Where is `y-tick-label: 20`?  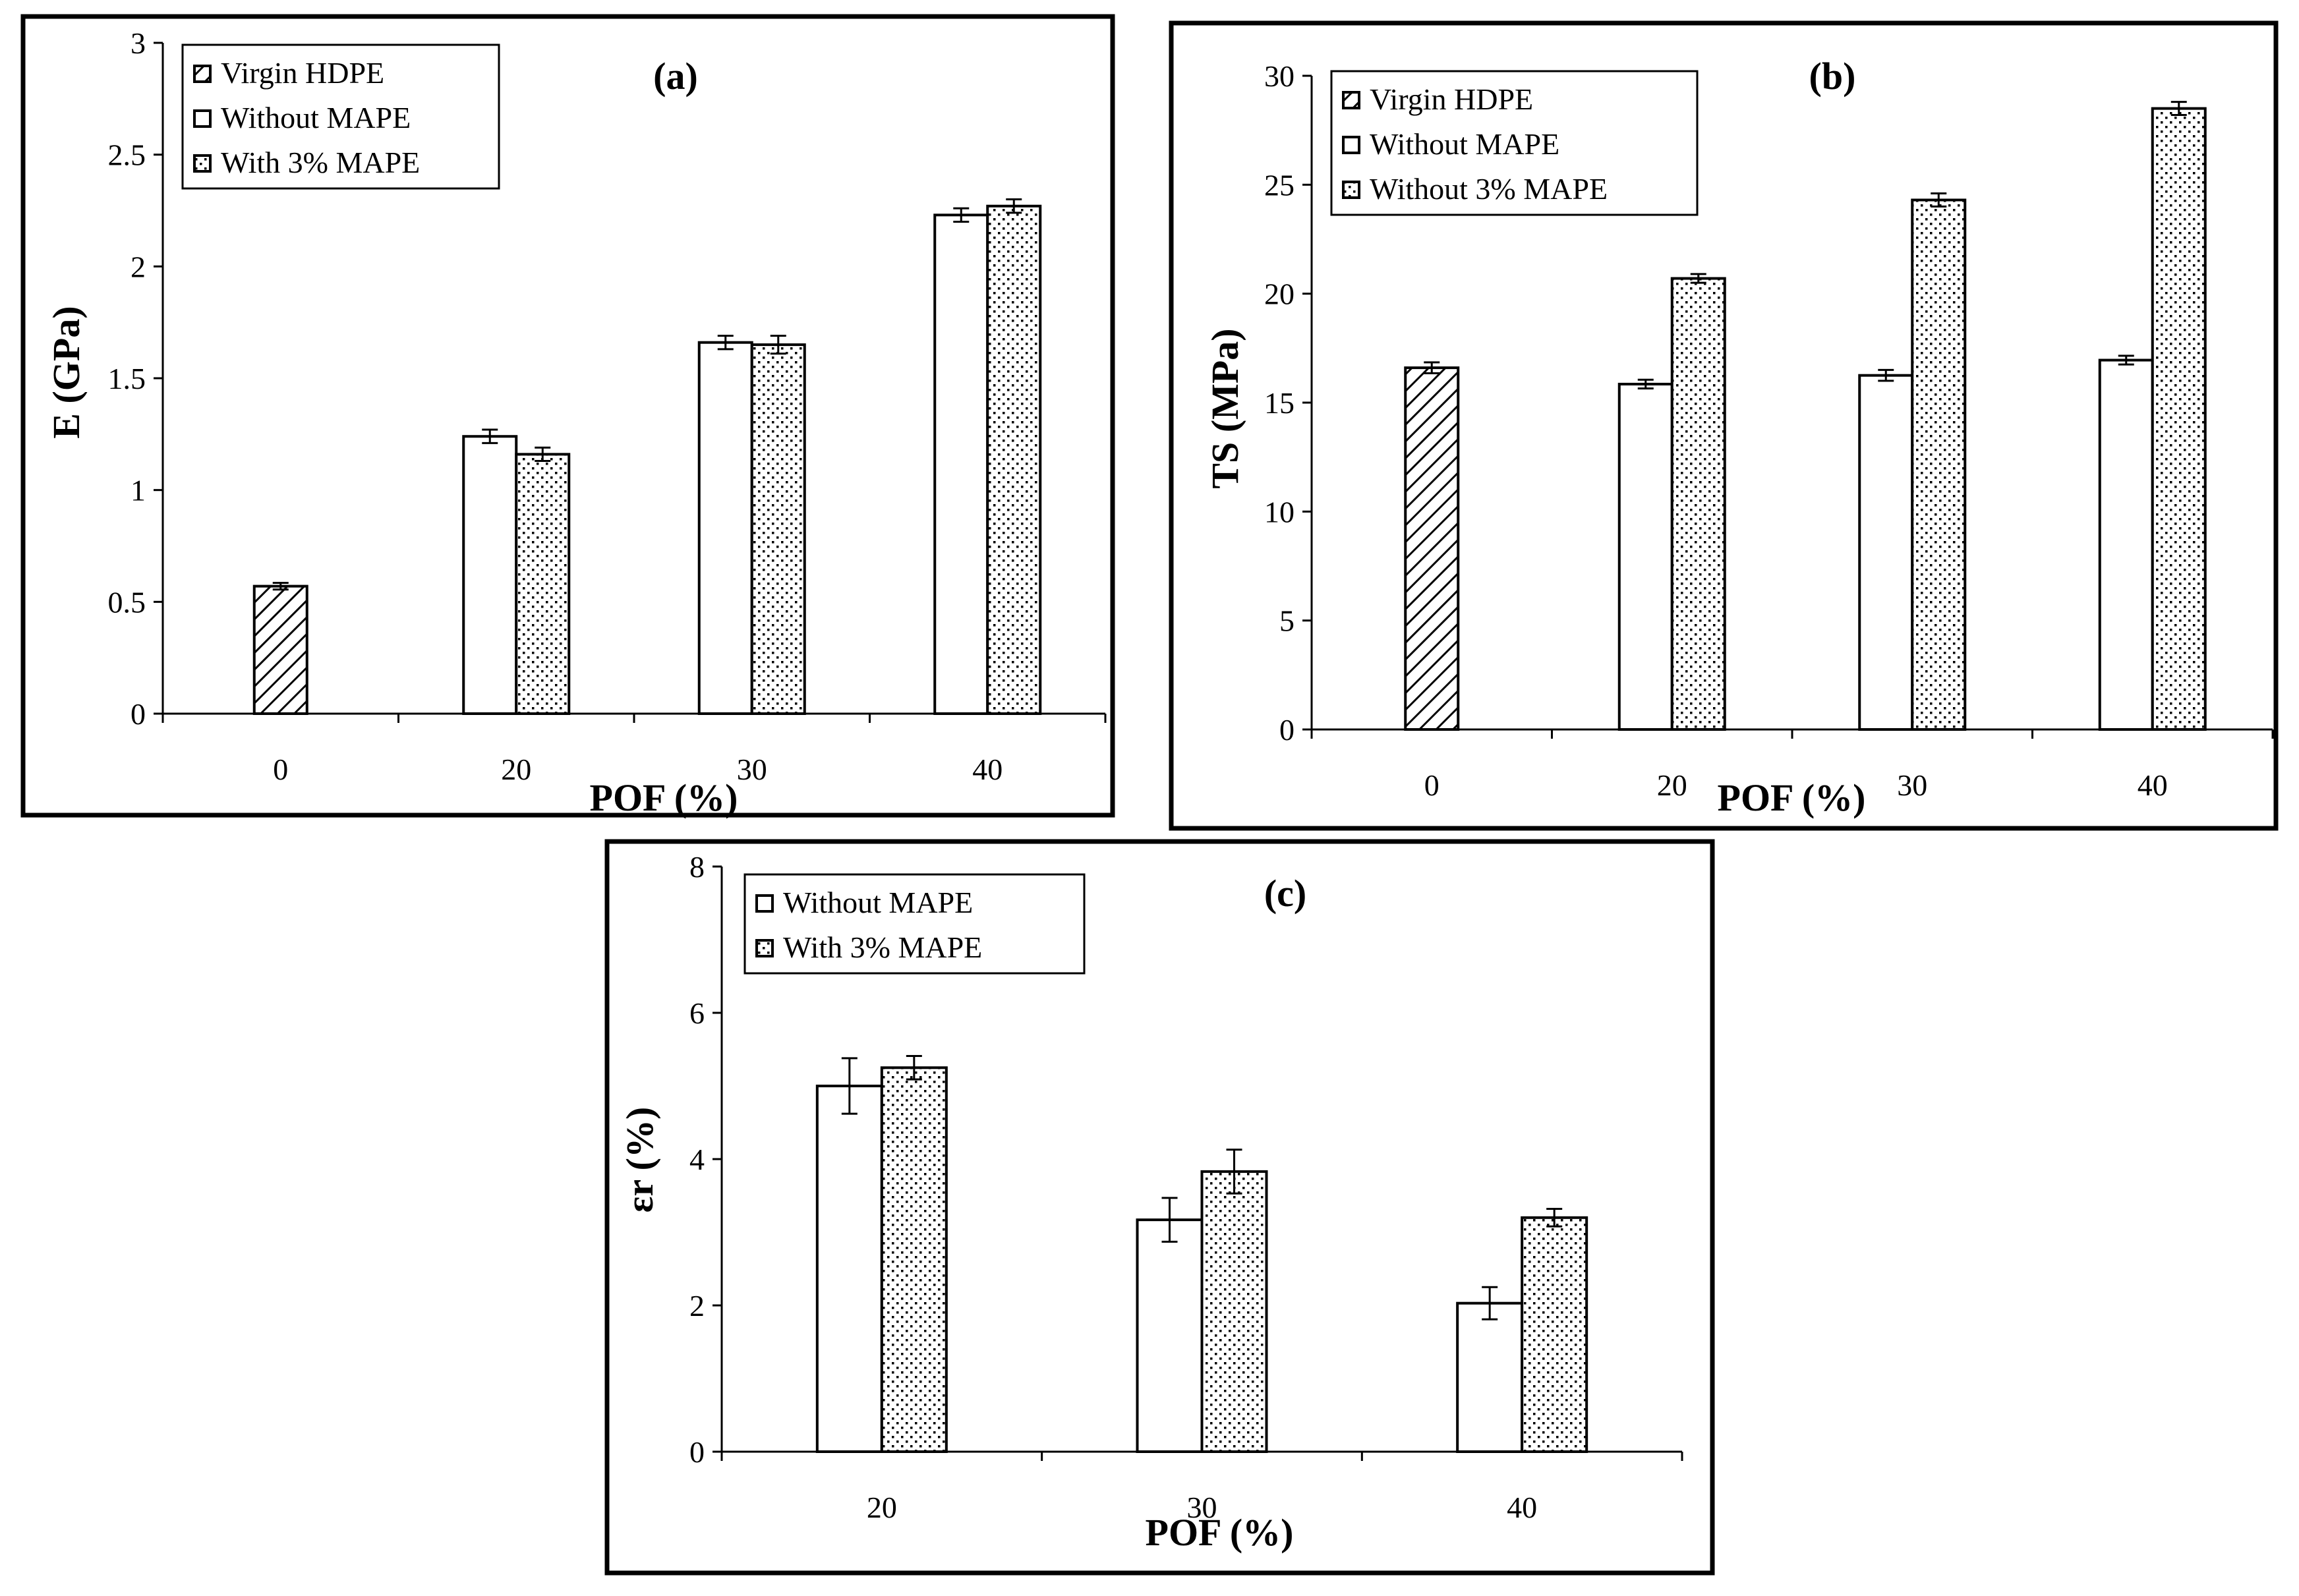 y-tick-label: 20 is located at coordinates (1279, 294).